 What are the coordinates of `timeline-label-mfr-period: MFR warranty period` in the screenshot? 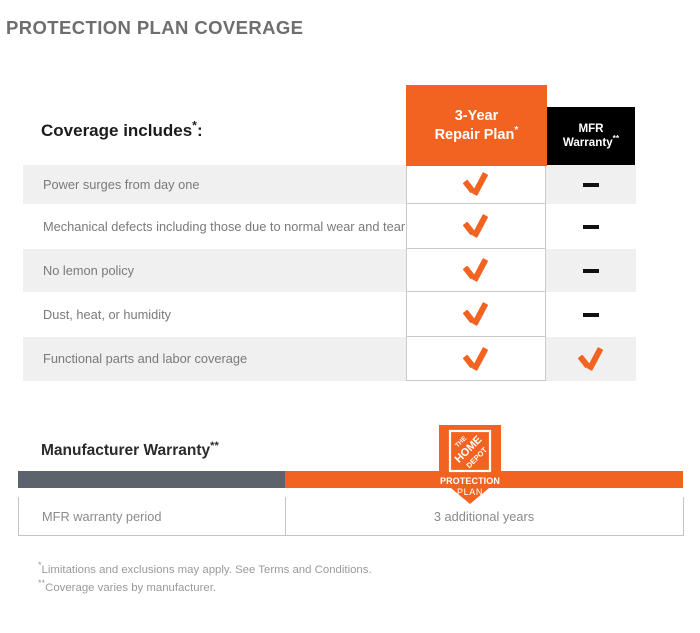 It's located at (102, 516).